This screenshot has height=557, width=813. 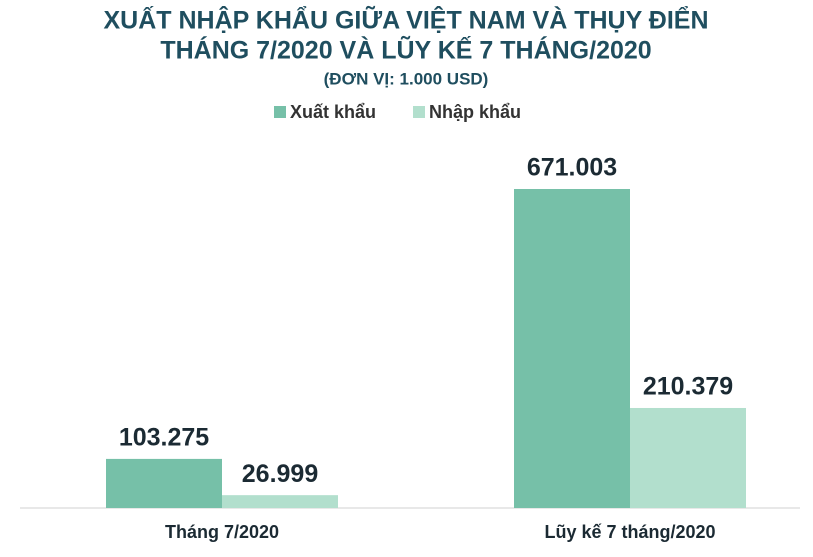 I want to click on legend-label: Xuất khẩu, so click(x=333, y=112).